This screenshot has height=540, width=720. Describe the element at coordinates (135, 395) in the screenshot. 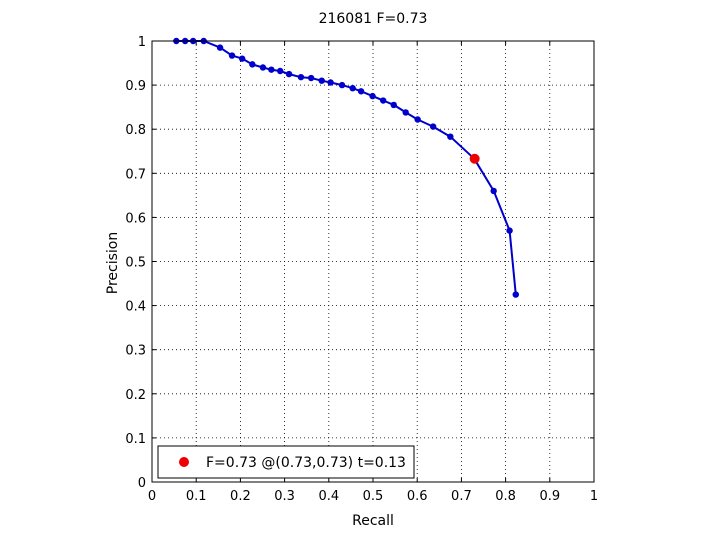

I see `y-tick-label: 0.2` at that location.